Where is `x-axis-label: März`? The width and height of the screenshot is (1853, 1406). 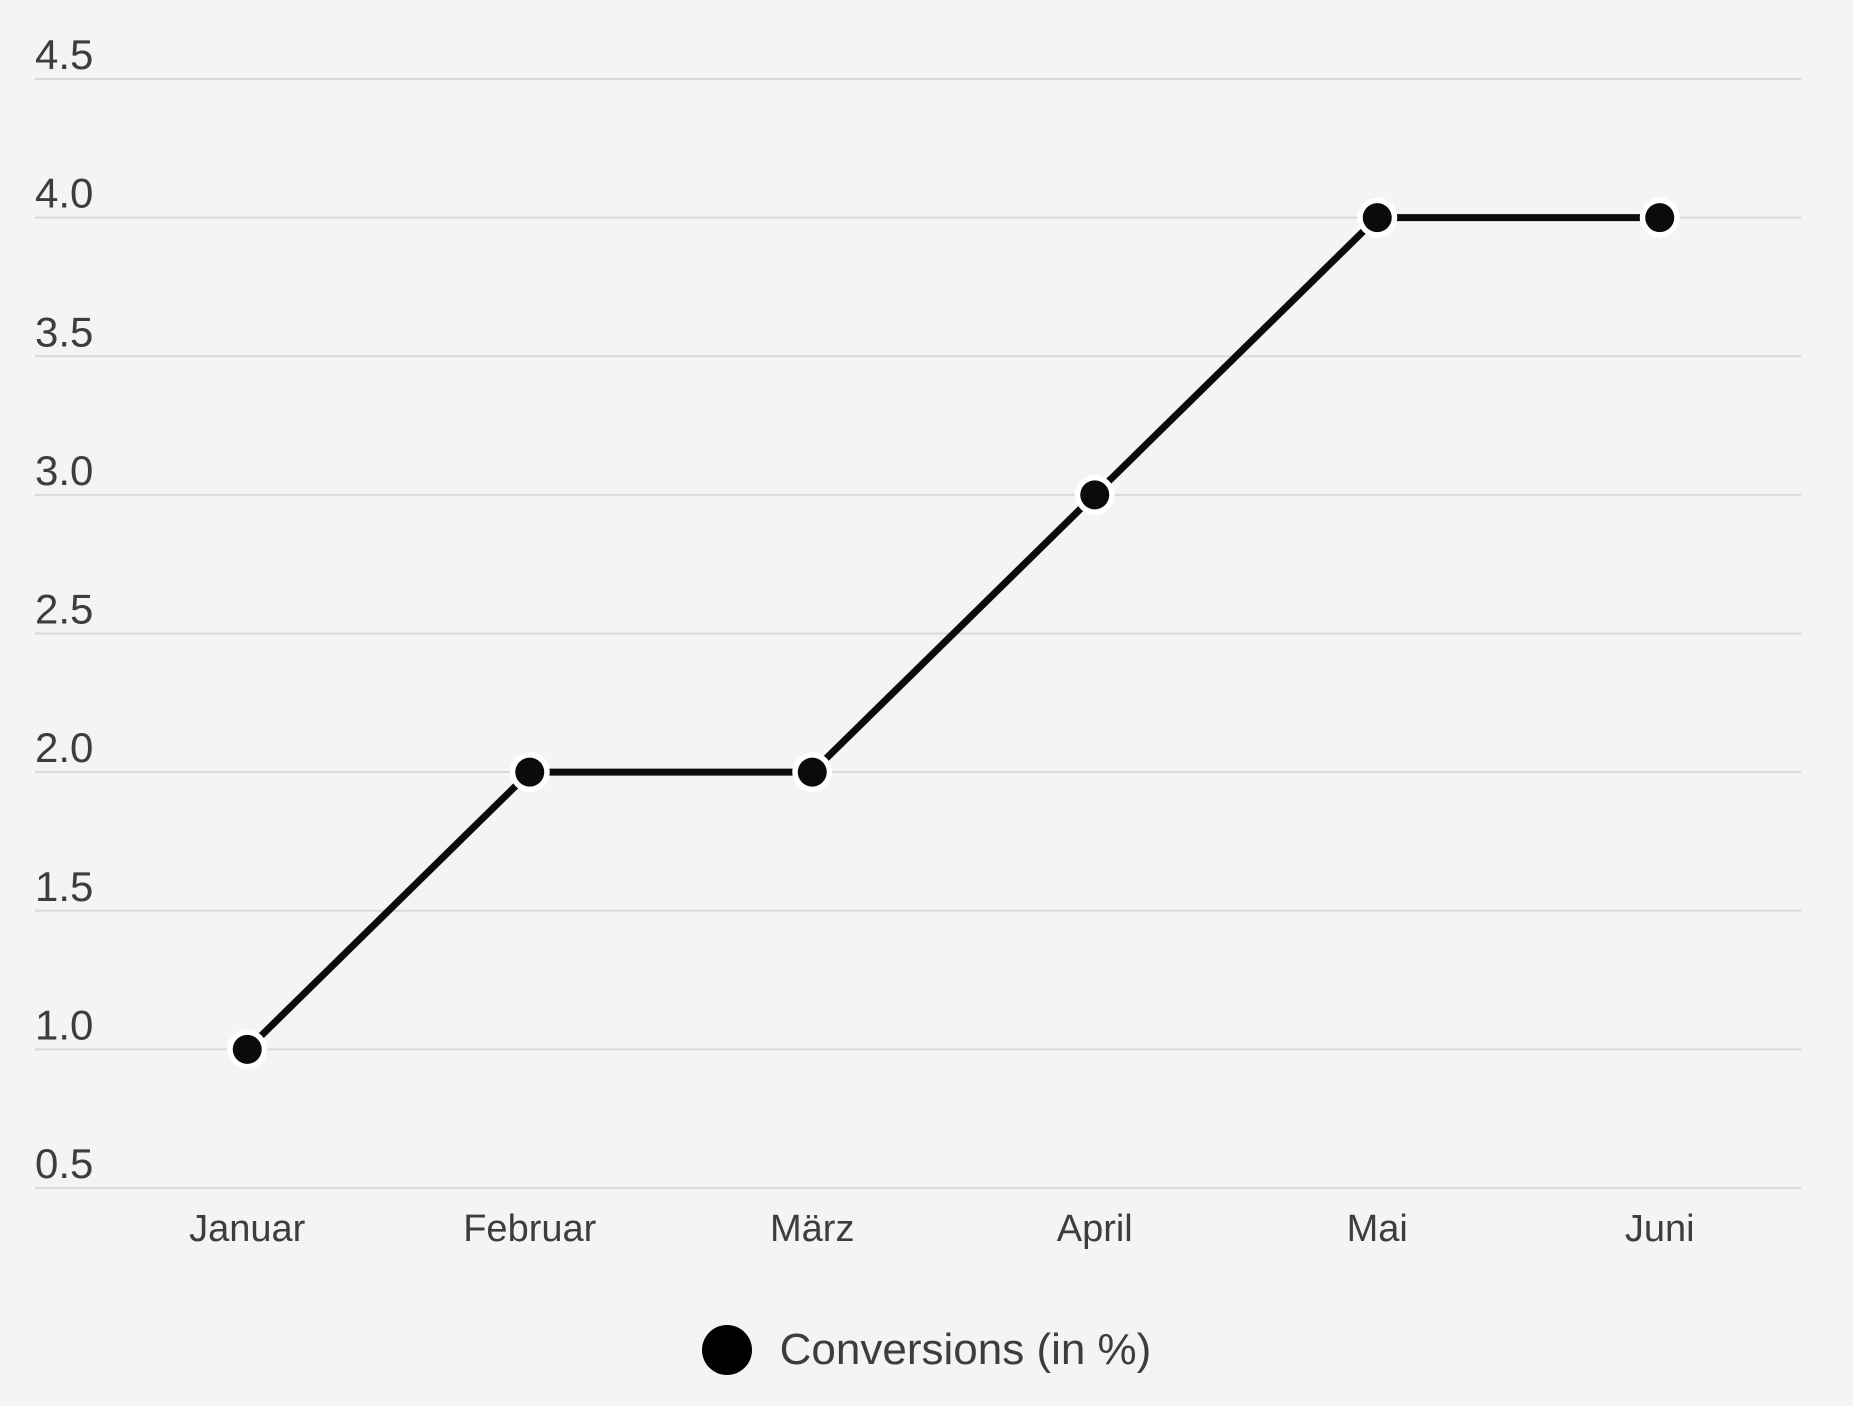 x-axis-label: März is located at coordinates (812, 1229).